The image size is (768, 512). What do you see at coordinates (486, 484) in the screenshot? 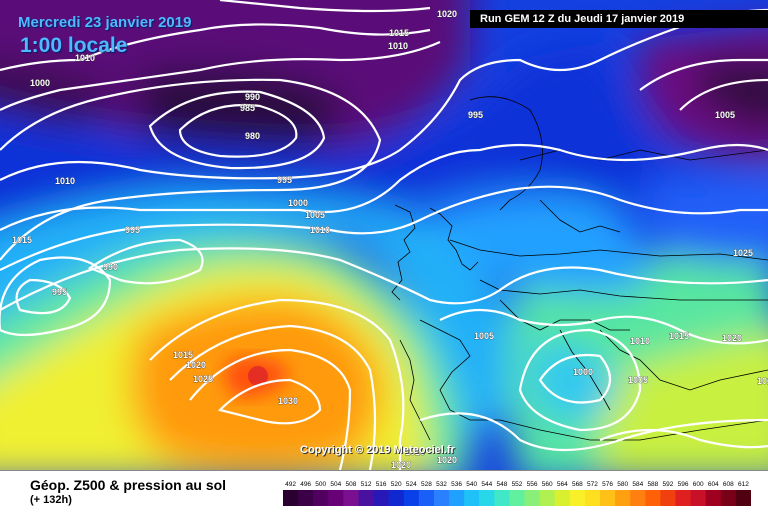
I see `legend-tick-label: 544` at bounding box center [486, 484].